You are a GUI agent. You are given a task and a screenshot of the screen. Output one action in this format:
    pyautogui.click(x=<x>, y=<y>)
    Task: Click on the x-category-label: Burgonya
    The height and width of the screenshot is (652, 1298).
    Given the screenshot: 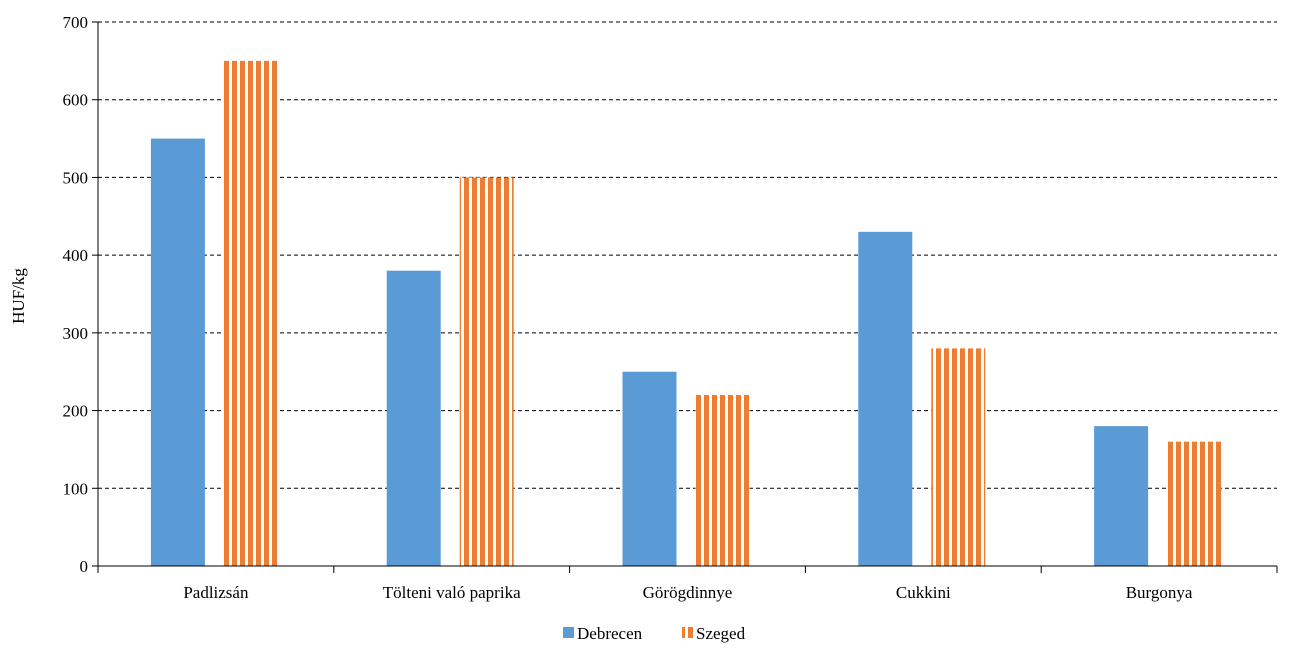 What is the action you would take?
    pyautogui.click(x=1159, y=592)
    